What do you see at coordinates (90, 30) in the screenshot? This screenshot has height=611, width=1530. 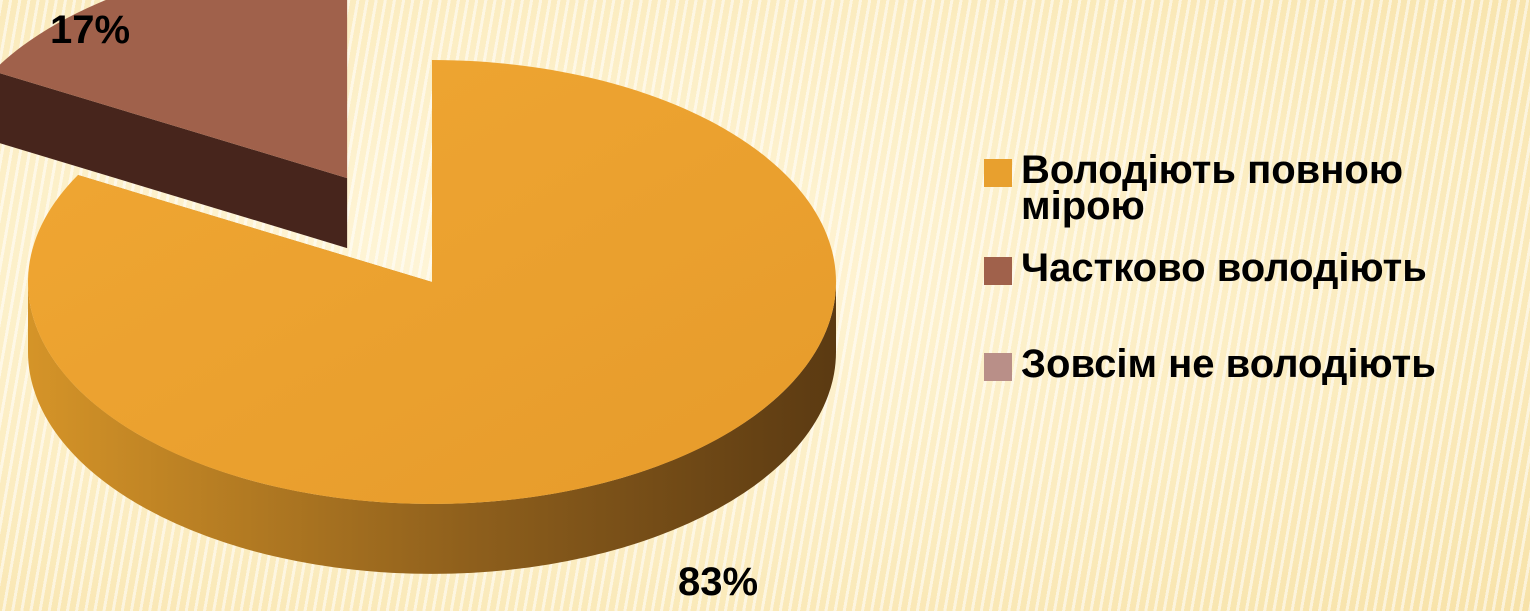 I see `data-label-partial: 17%` at bounding box center [90, 30].